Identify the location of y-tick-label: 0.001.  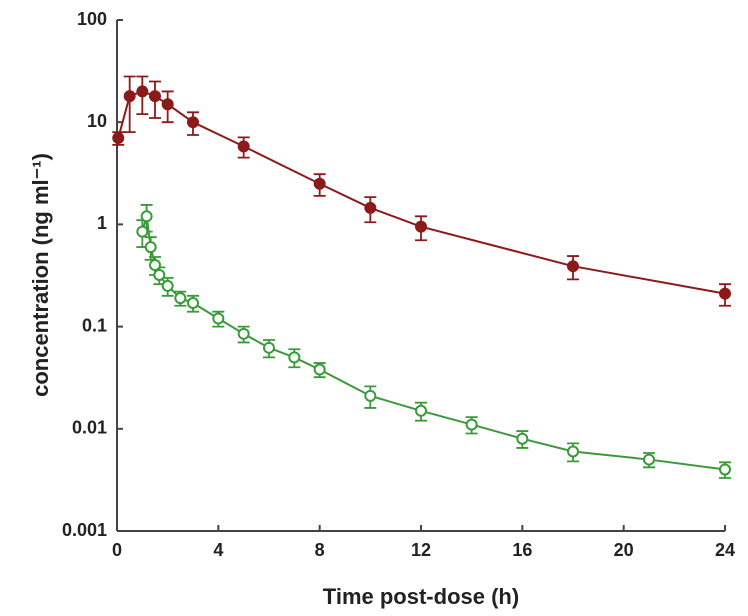
(84, 530).